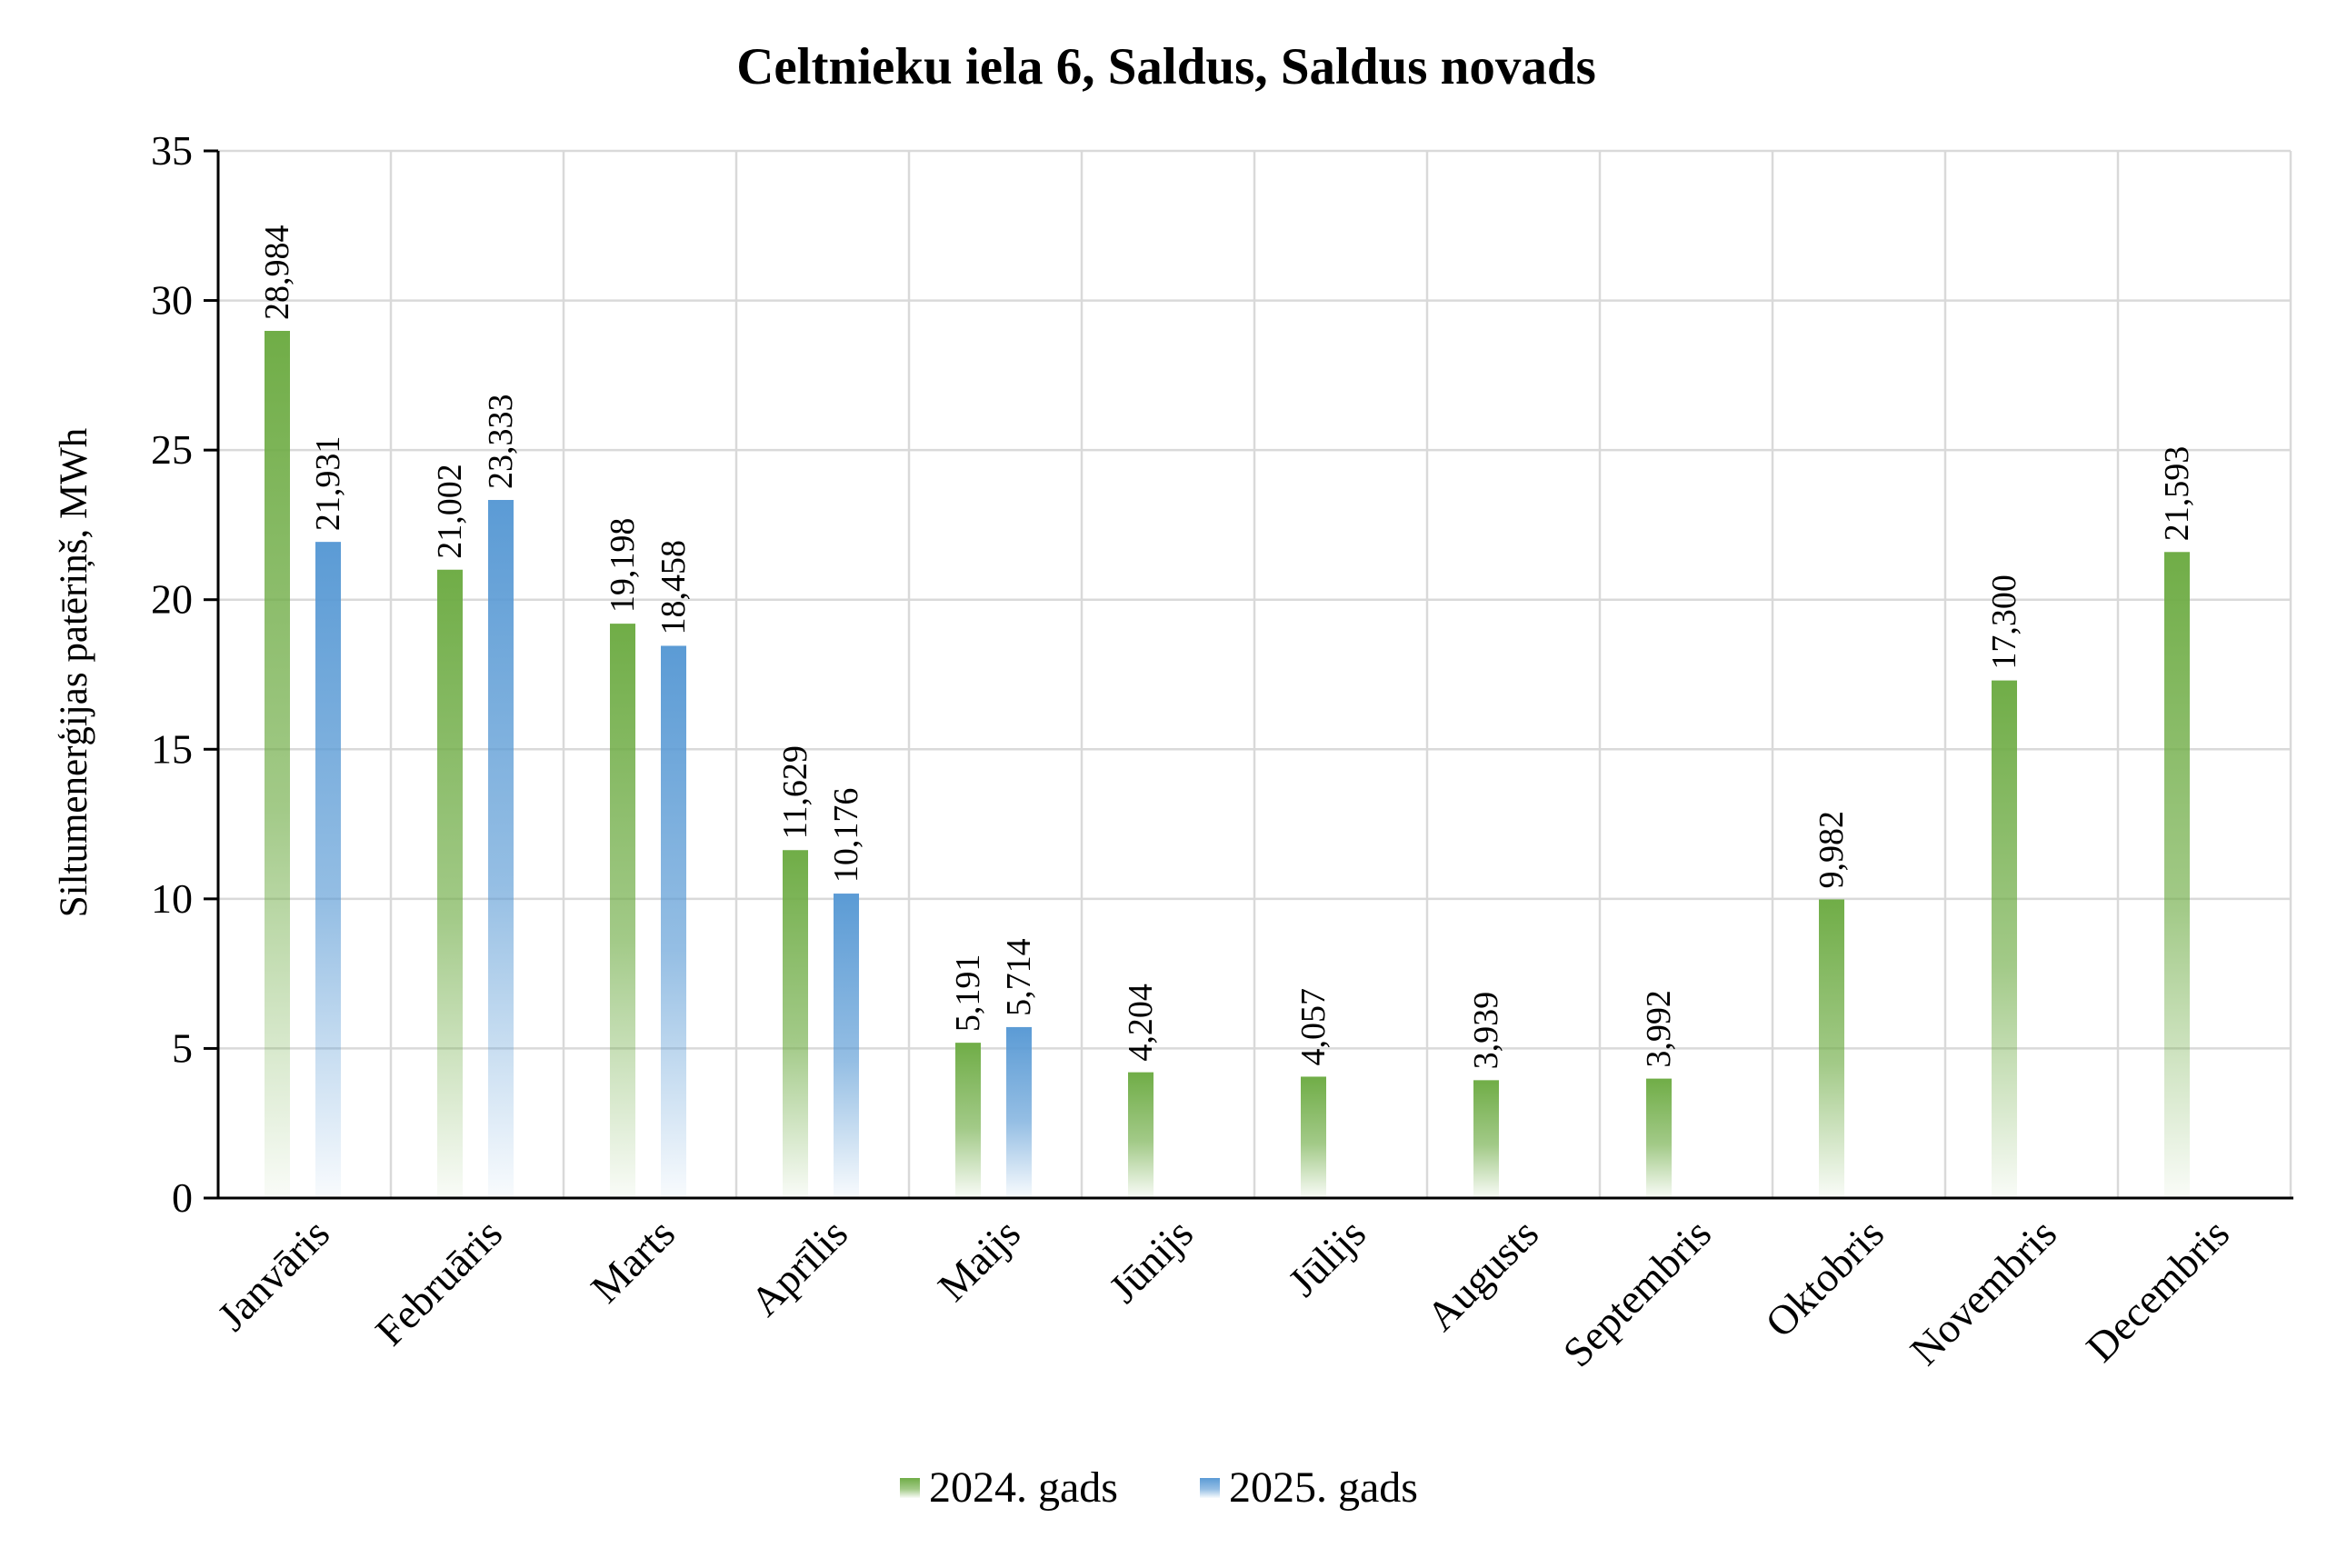  Describe the element at coordinates (1023, 1488) in the screenshot. I see `legend-label: 2024. gads` at that location.